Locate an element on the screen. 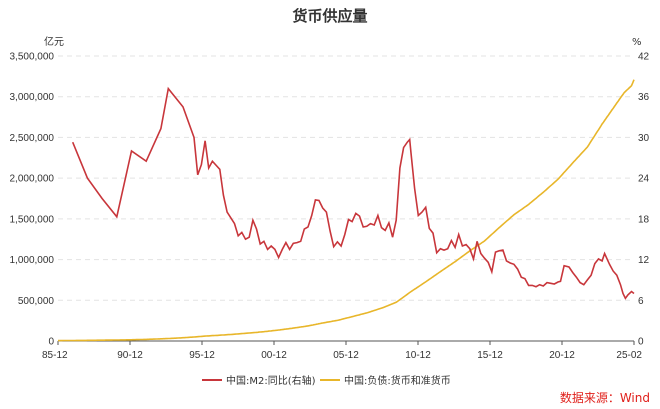 This screenshot has height=409, width=660. left-tick-label: 0 is located at coordinates (51, 342).